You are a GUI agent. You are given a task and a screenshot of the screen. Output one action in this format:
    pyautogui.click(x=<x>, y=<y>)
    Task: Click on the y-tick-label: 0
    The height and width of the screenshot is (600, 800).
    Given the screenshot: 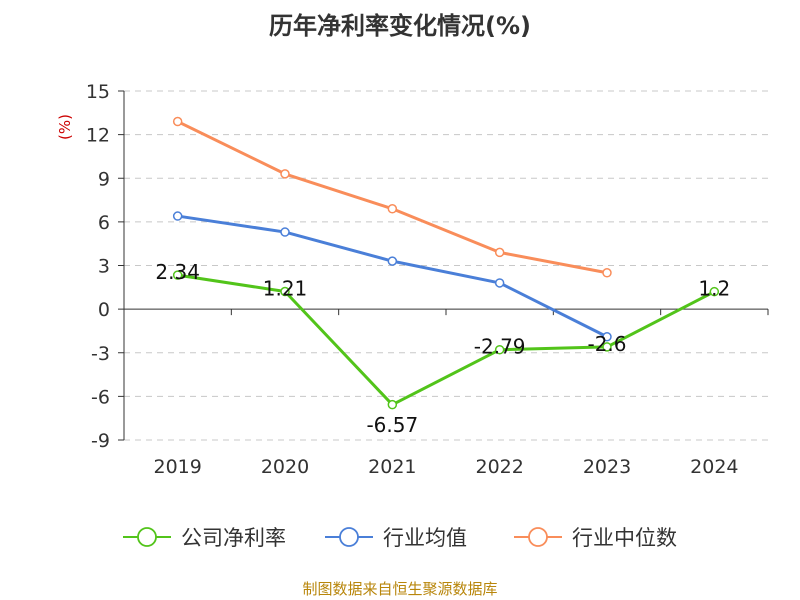 What is the action you would take?
    pyautogui.click(x=104, y=310)
    